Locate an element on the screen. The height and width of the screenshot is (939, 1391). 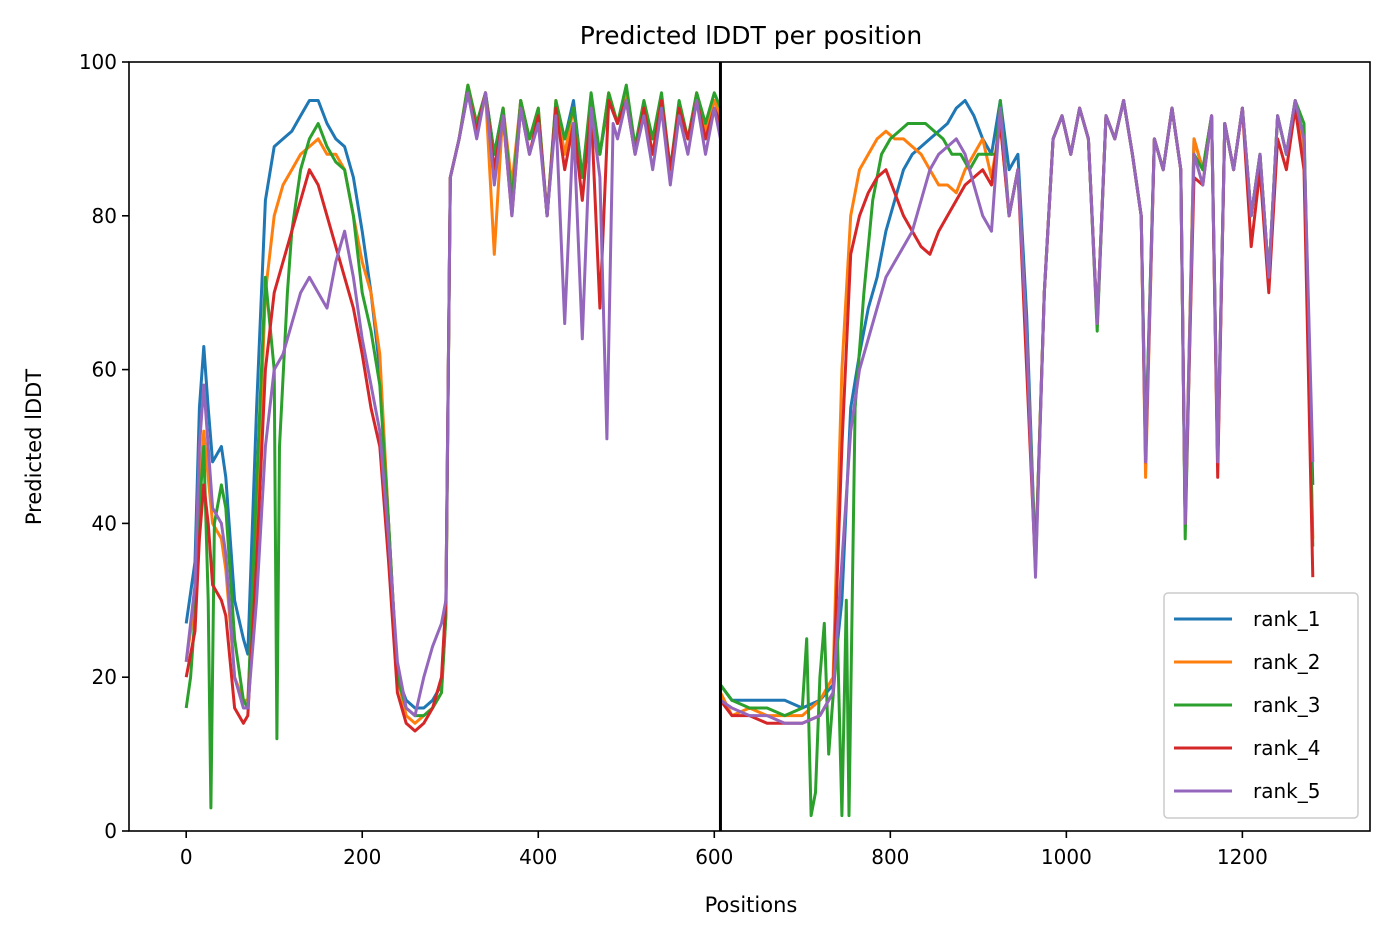
x-tick-label: 200 is located at coordinates (362, 857).